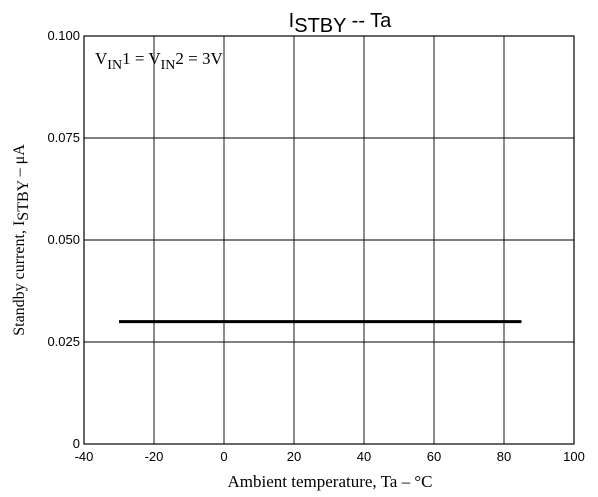  Describe the element at coordinates (168, 65) in the screenshot. I see `annotation-in2: IN` at that location.